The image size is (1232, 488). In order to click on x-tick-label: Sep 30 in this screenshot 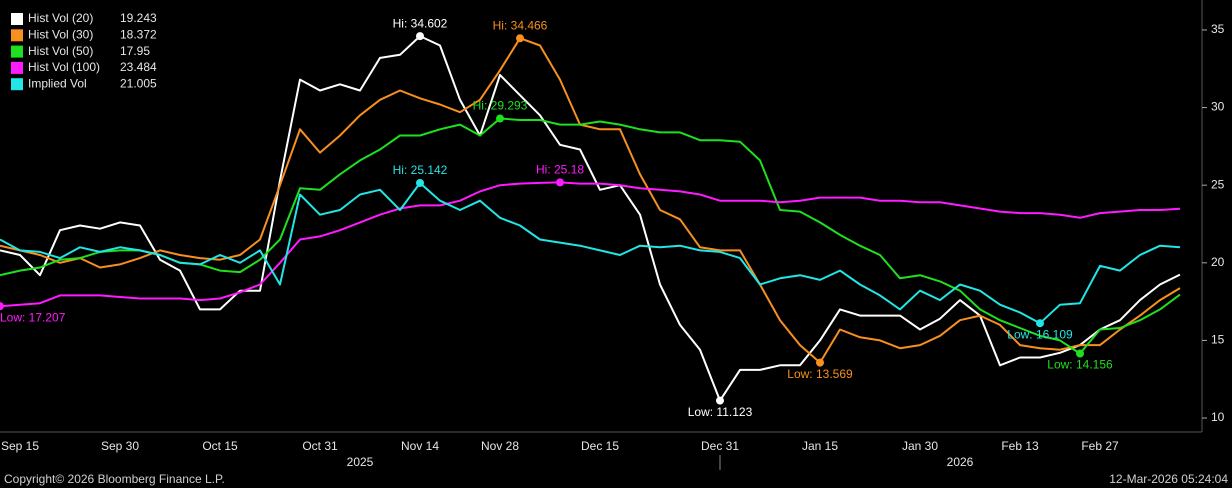, I will do `click(120, 446)`.